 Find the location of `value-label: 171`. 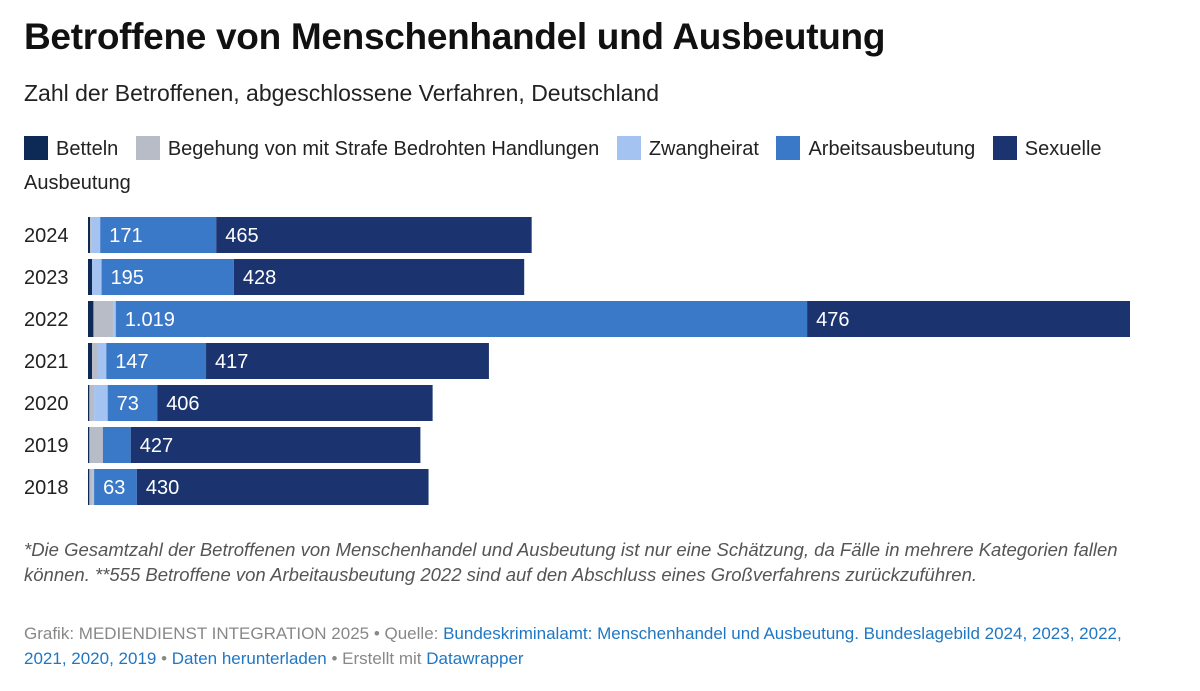

value-label: 171 is located at coordinates (125, 236).